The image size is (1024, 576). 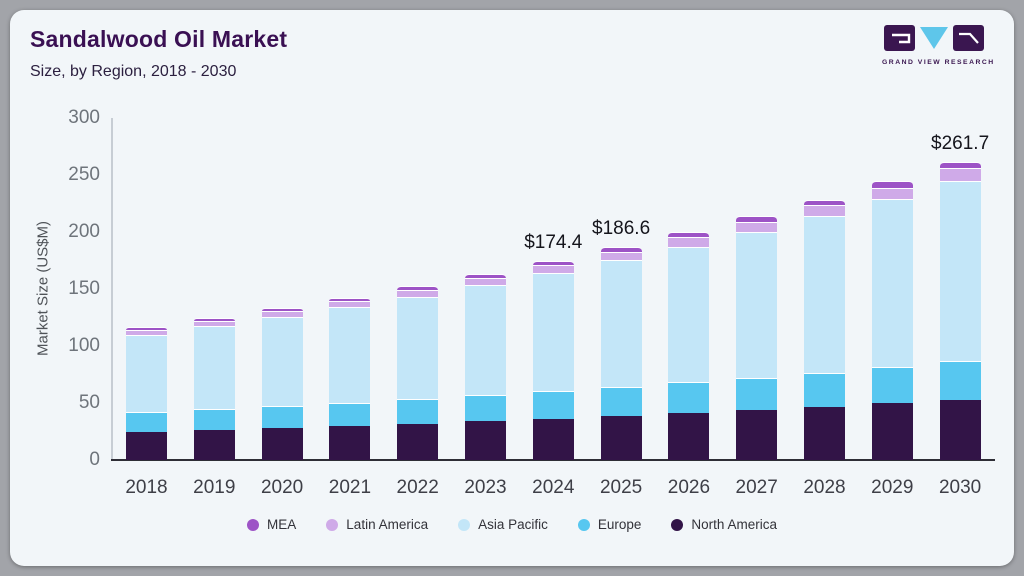 I want to click on y-tick-label: 150, so click(x=84, y=288).